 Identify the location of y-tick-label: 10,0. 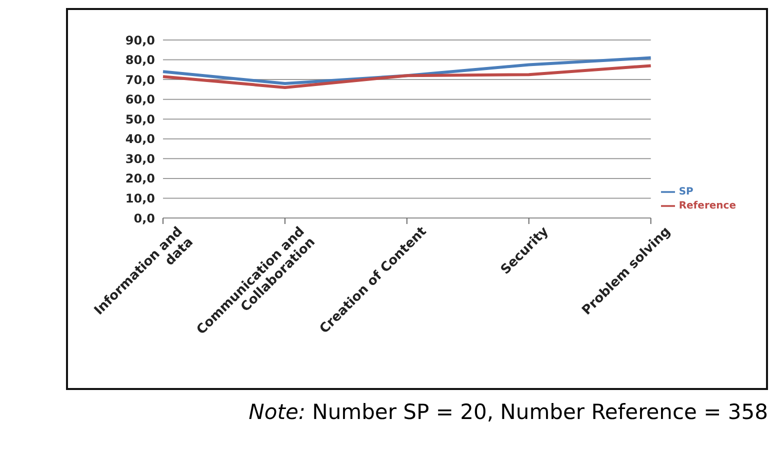
(140, 198).